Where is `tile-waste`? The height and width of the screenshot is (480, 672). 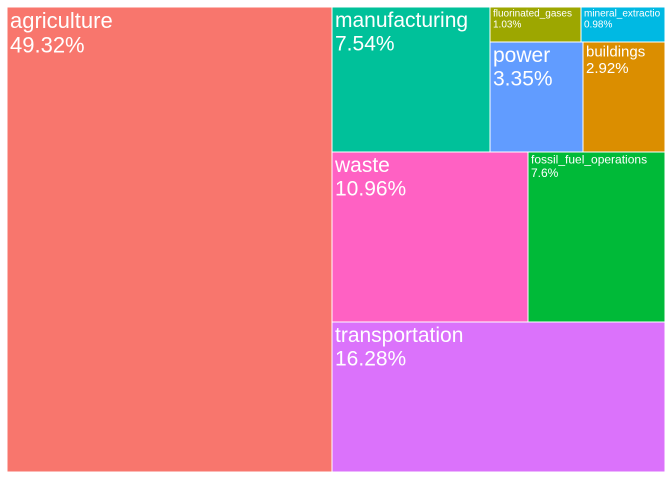
tile-waste is located at coordinates (430, 237).